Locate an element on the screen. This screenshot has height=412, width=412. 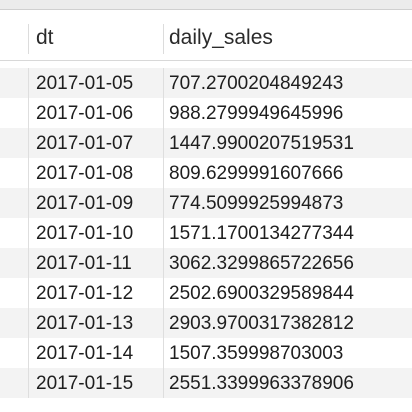
table-row: 2017-01-14 1507.359998703003 is located at coordinates (206, 353).